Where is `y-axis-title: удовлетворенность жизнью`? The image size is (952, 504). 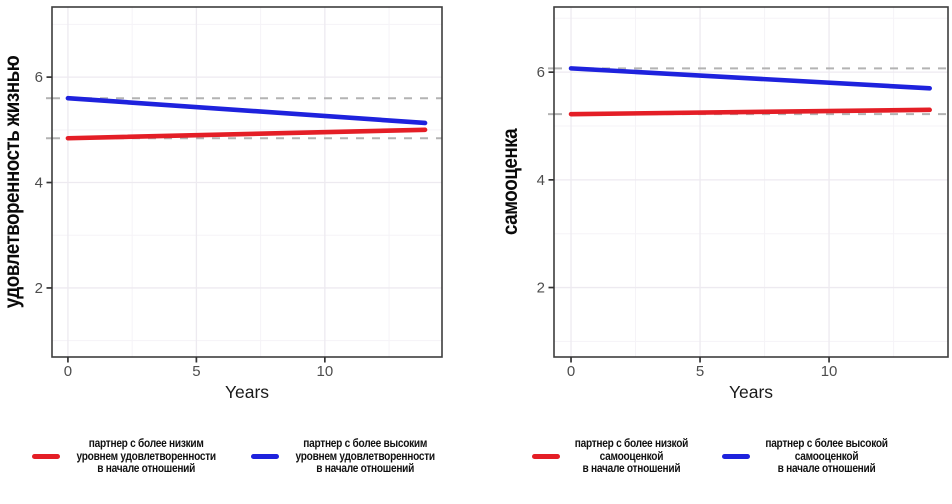
y-axis-title: удовлетворенность жизнью is located at coordinates (12, 181).